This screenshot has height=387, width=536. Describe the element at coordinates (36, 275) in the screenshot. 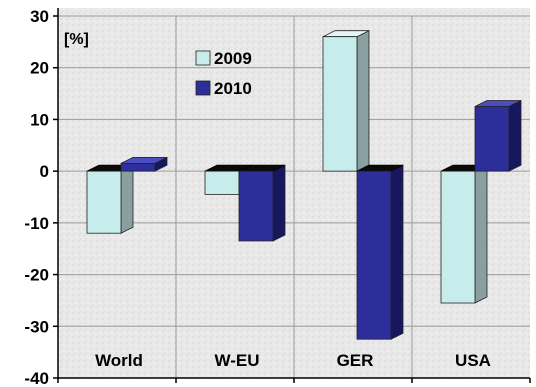

I see `y-tick-label: -20` at that location.